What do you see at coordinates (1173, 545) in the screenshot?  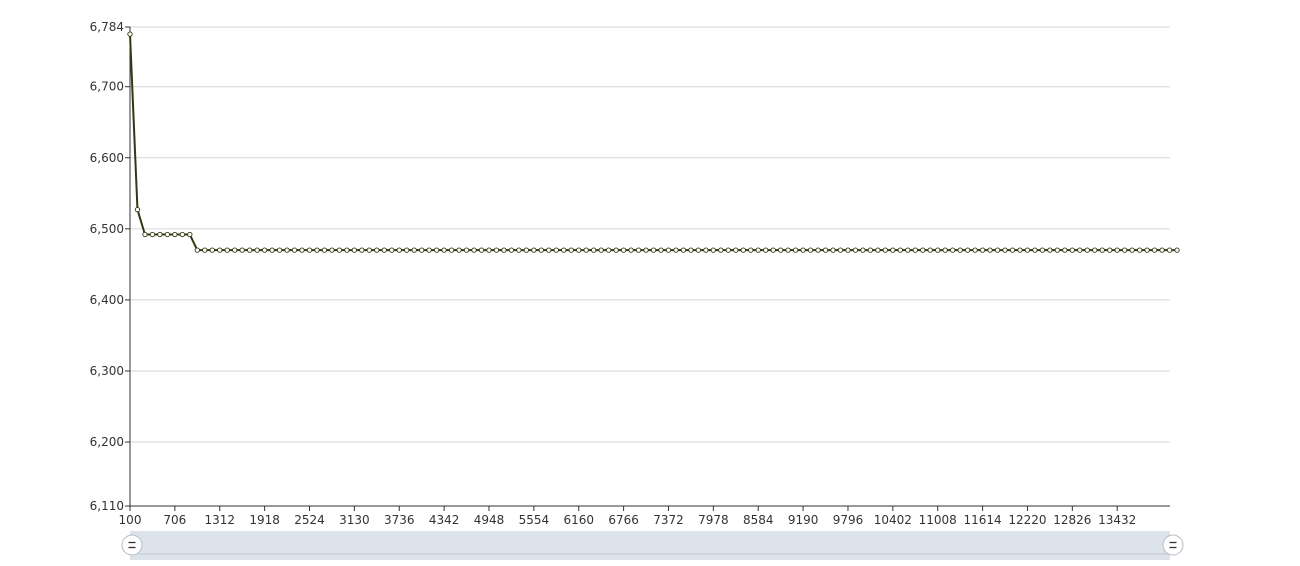 I see `range-slider-right-handle` at bounding box center [1173, 545].